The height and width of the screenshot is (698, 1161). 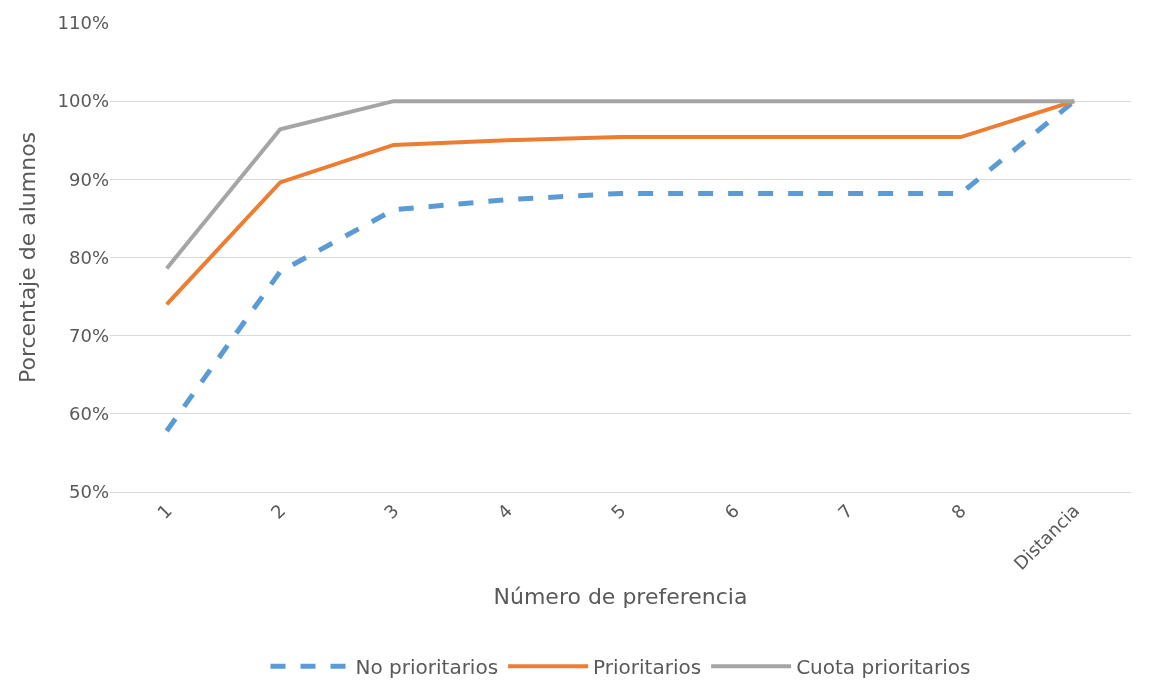 What do you see at coordinates (88, 179) in the screenshot?
I see `y-tick-label: 90%` at bounding box center [88, 179].